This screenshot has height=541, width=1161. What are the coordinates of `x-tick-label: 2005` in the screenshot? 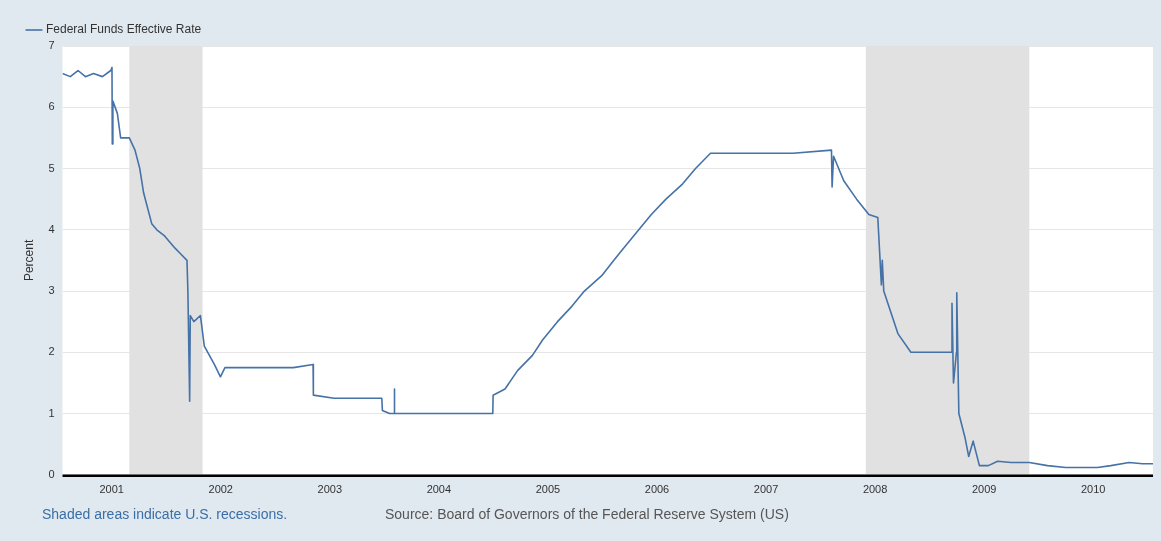 It's located at (548, 489).